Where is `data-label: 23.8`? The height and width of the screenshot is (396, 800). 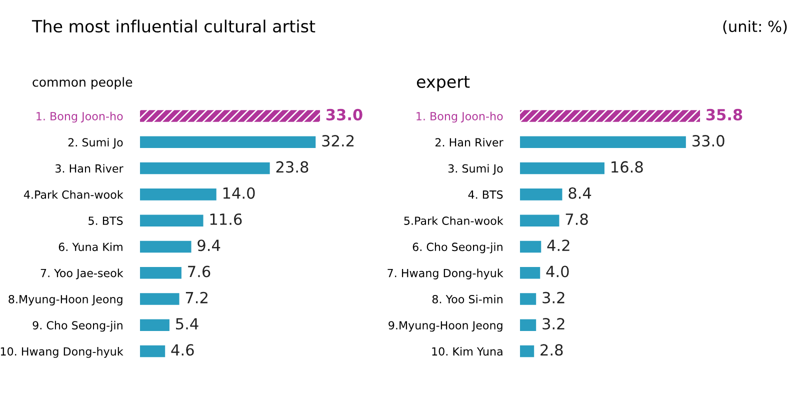 data-label: 23.8 is located at coordinates (292, 167).